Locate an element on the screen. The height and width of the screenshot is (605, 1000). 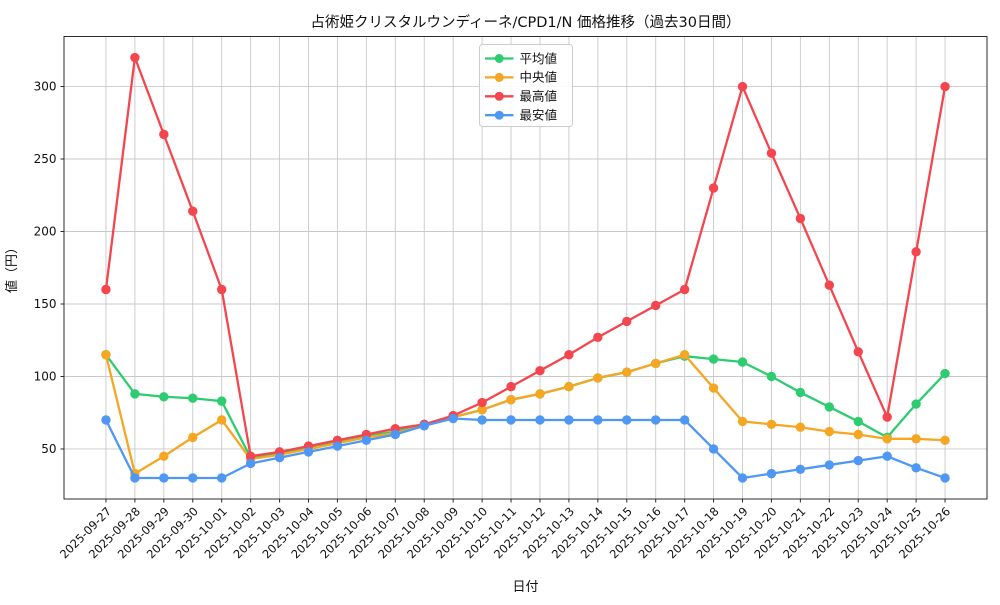
chart-title: 占術姫クリスタルウンディーネ/CPD1/N 価格推移（過去30日間） is located at coordinates (526, 22).